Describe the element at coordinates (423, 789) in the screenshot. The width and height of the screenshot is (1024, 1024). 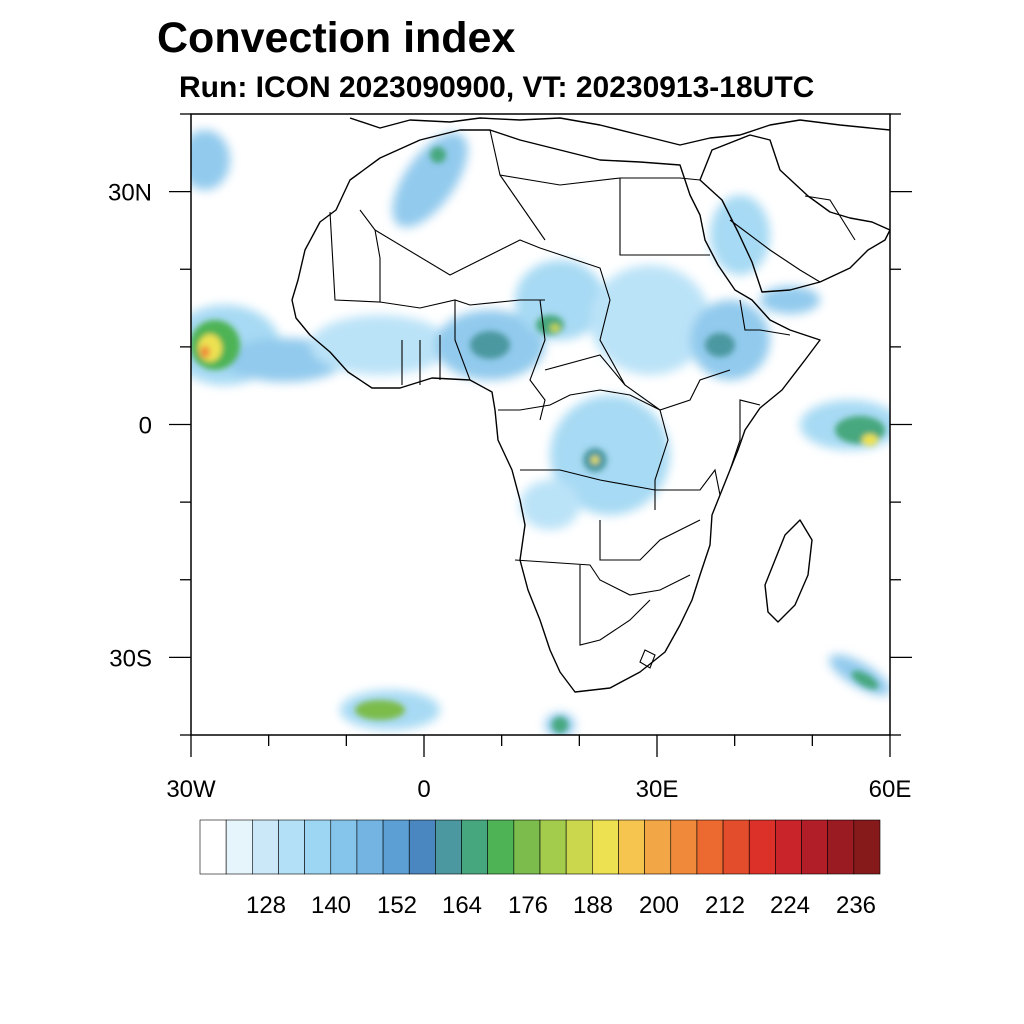
I see `lon-tick-label: 0` at that location.